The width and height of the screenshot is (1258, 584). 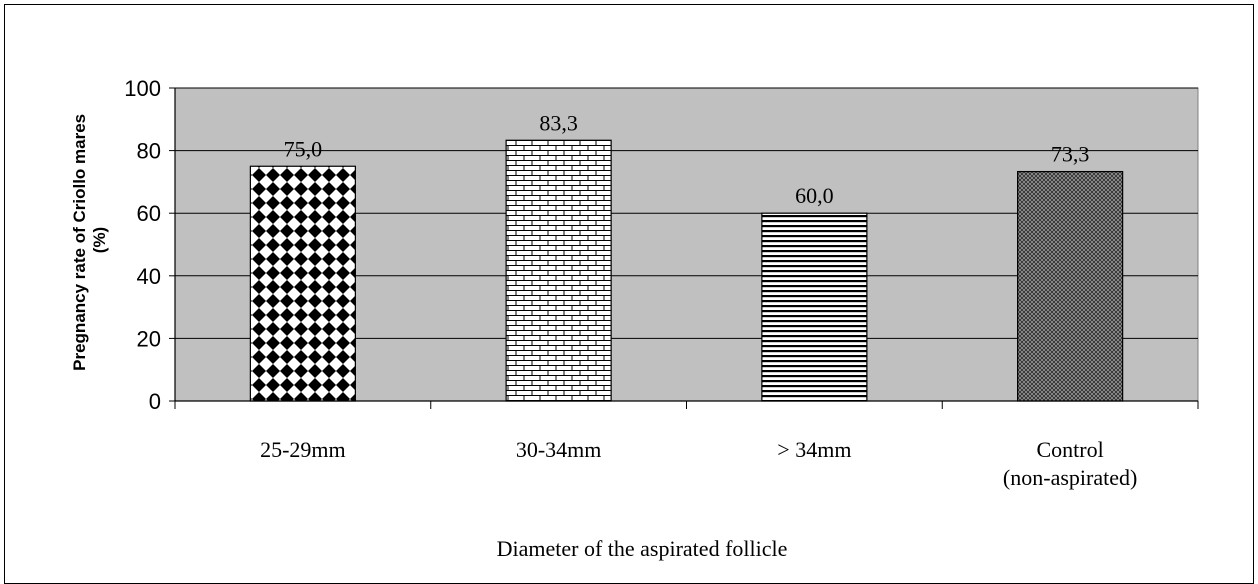 I want to click on y-axis-title-line-2: (%), so click(x=99, y=240).